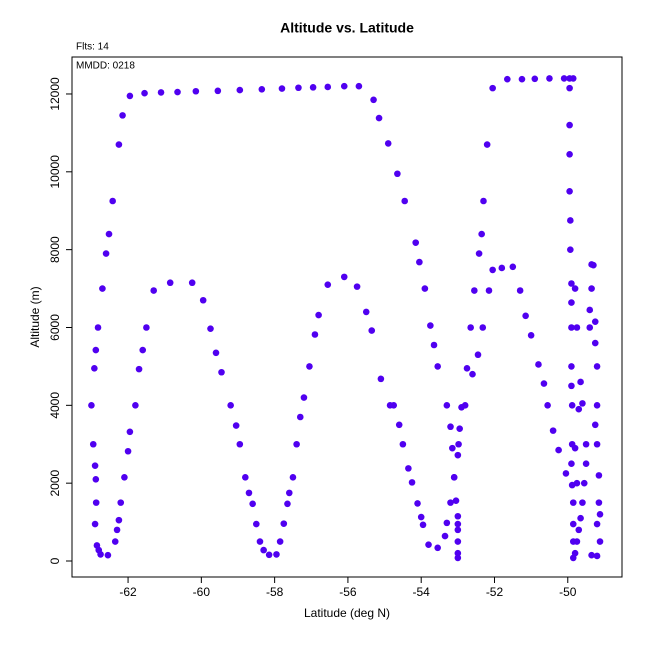 The image size is (650, 655). Describe the element at coordinates (55, 405) in the screenshot. I see `y-tick-label: 4000` at that location.